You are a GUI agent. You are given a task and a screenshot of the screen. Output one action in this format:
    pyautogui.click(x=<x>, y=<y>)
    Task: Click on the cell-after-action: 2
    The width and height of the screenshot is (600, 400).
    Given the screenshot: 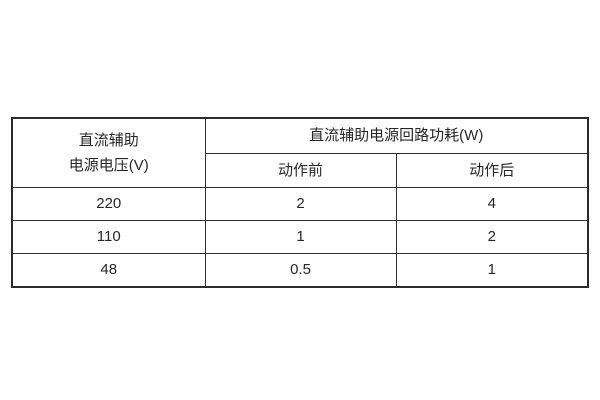 What is the action you would take?
    pyautogui.click(x=492, y=237)
    